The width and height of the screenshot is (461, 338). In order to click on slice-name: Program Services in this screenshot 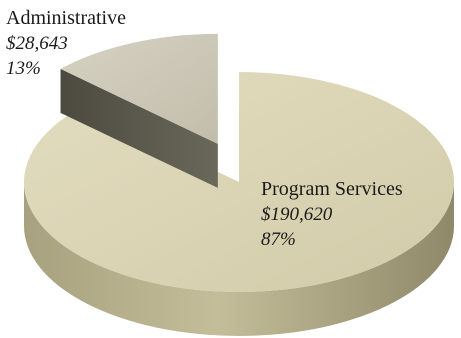, I will do `click(332, 189)`.